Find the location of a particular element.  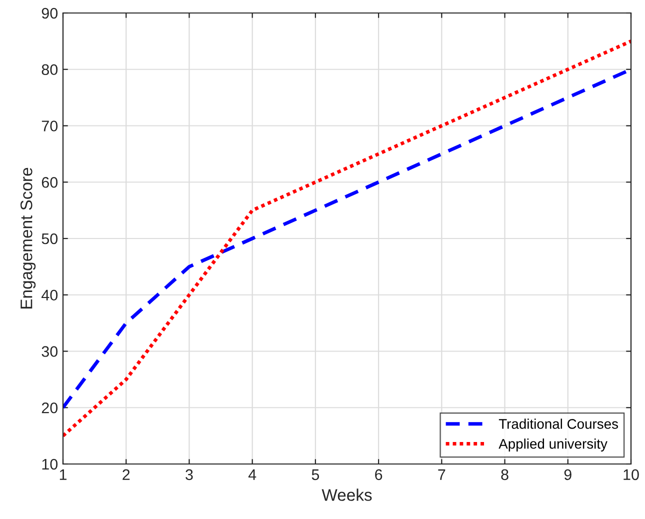

x-tick-label: 5 is located at coordinates (316, 474).